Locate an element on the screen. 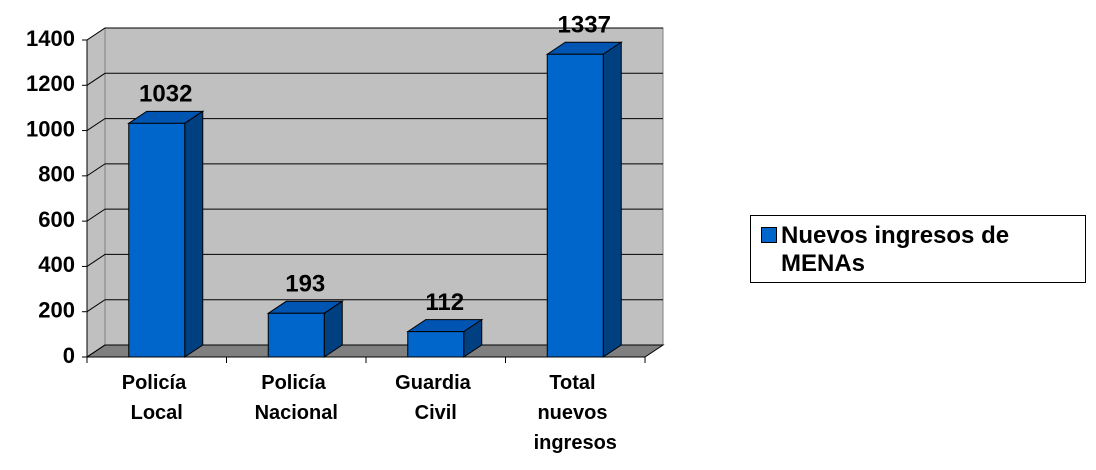  y-tick-label: 1400 is located at coordinates (50, 38).